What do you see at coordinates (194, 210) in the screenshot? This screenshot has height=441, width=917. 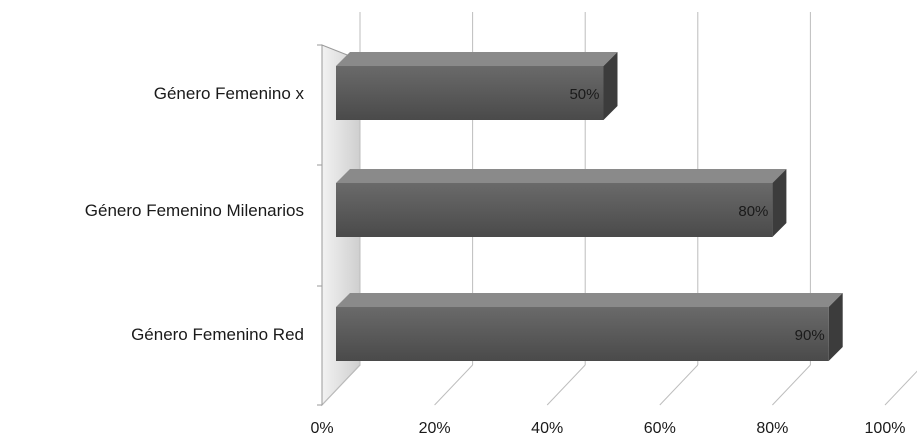 I see `category-label: Género Femenino Milenarios` at bounding box center [194, 210].